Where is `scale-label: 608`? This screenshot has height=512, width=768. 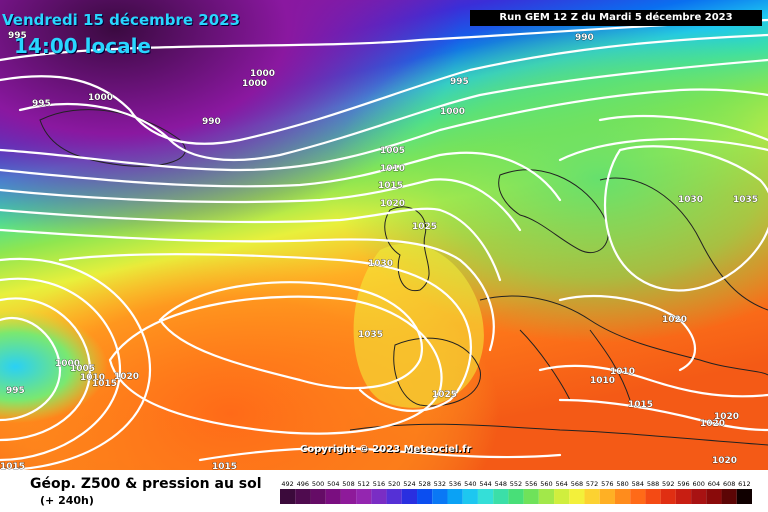 scale-label: 608 is located at coordinates (729, 484).